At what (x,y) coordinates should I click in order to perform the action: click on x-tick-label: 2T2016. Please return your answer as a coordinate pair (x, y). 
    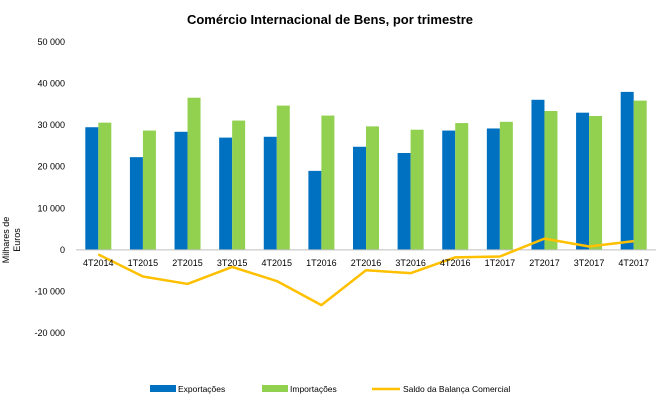
    Looking at the image, I should click on (366, 263).